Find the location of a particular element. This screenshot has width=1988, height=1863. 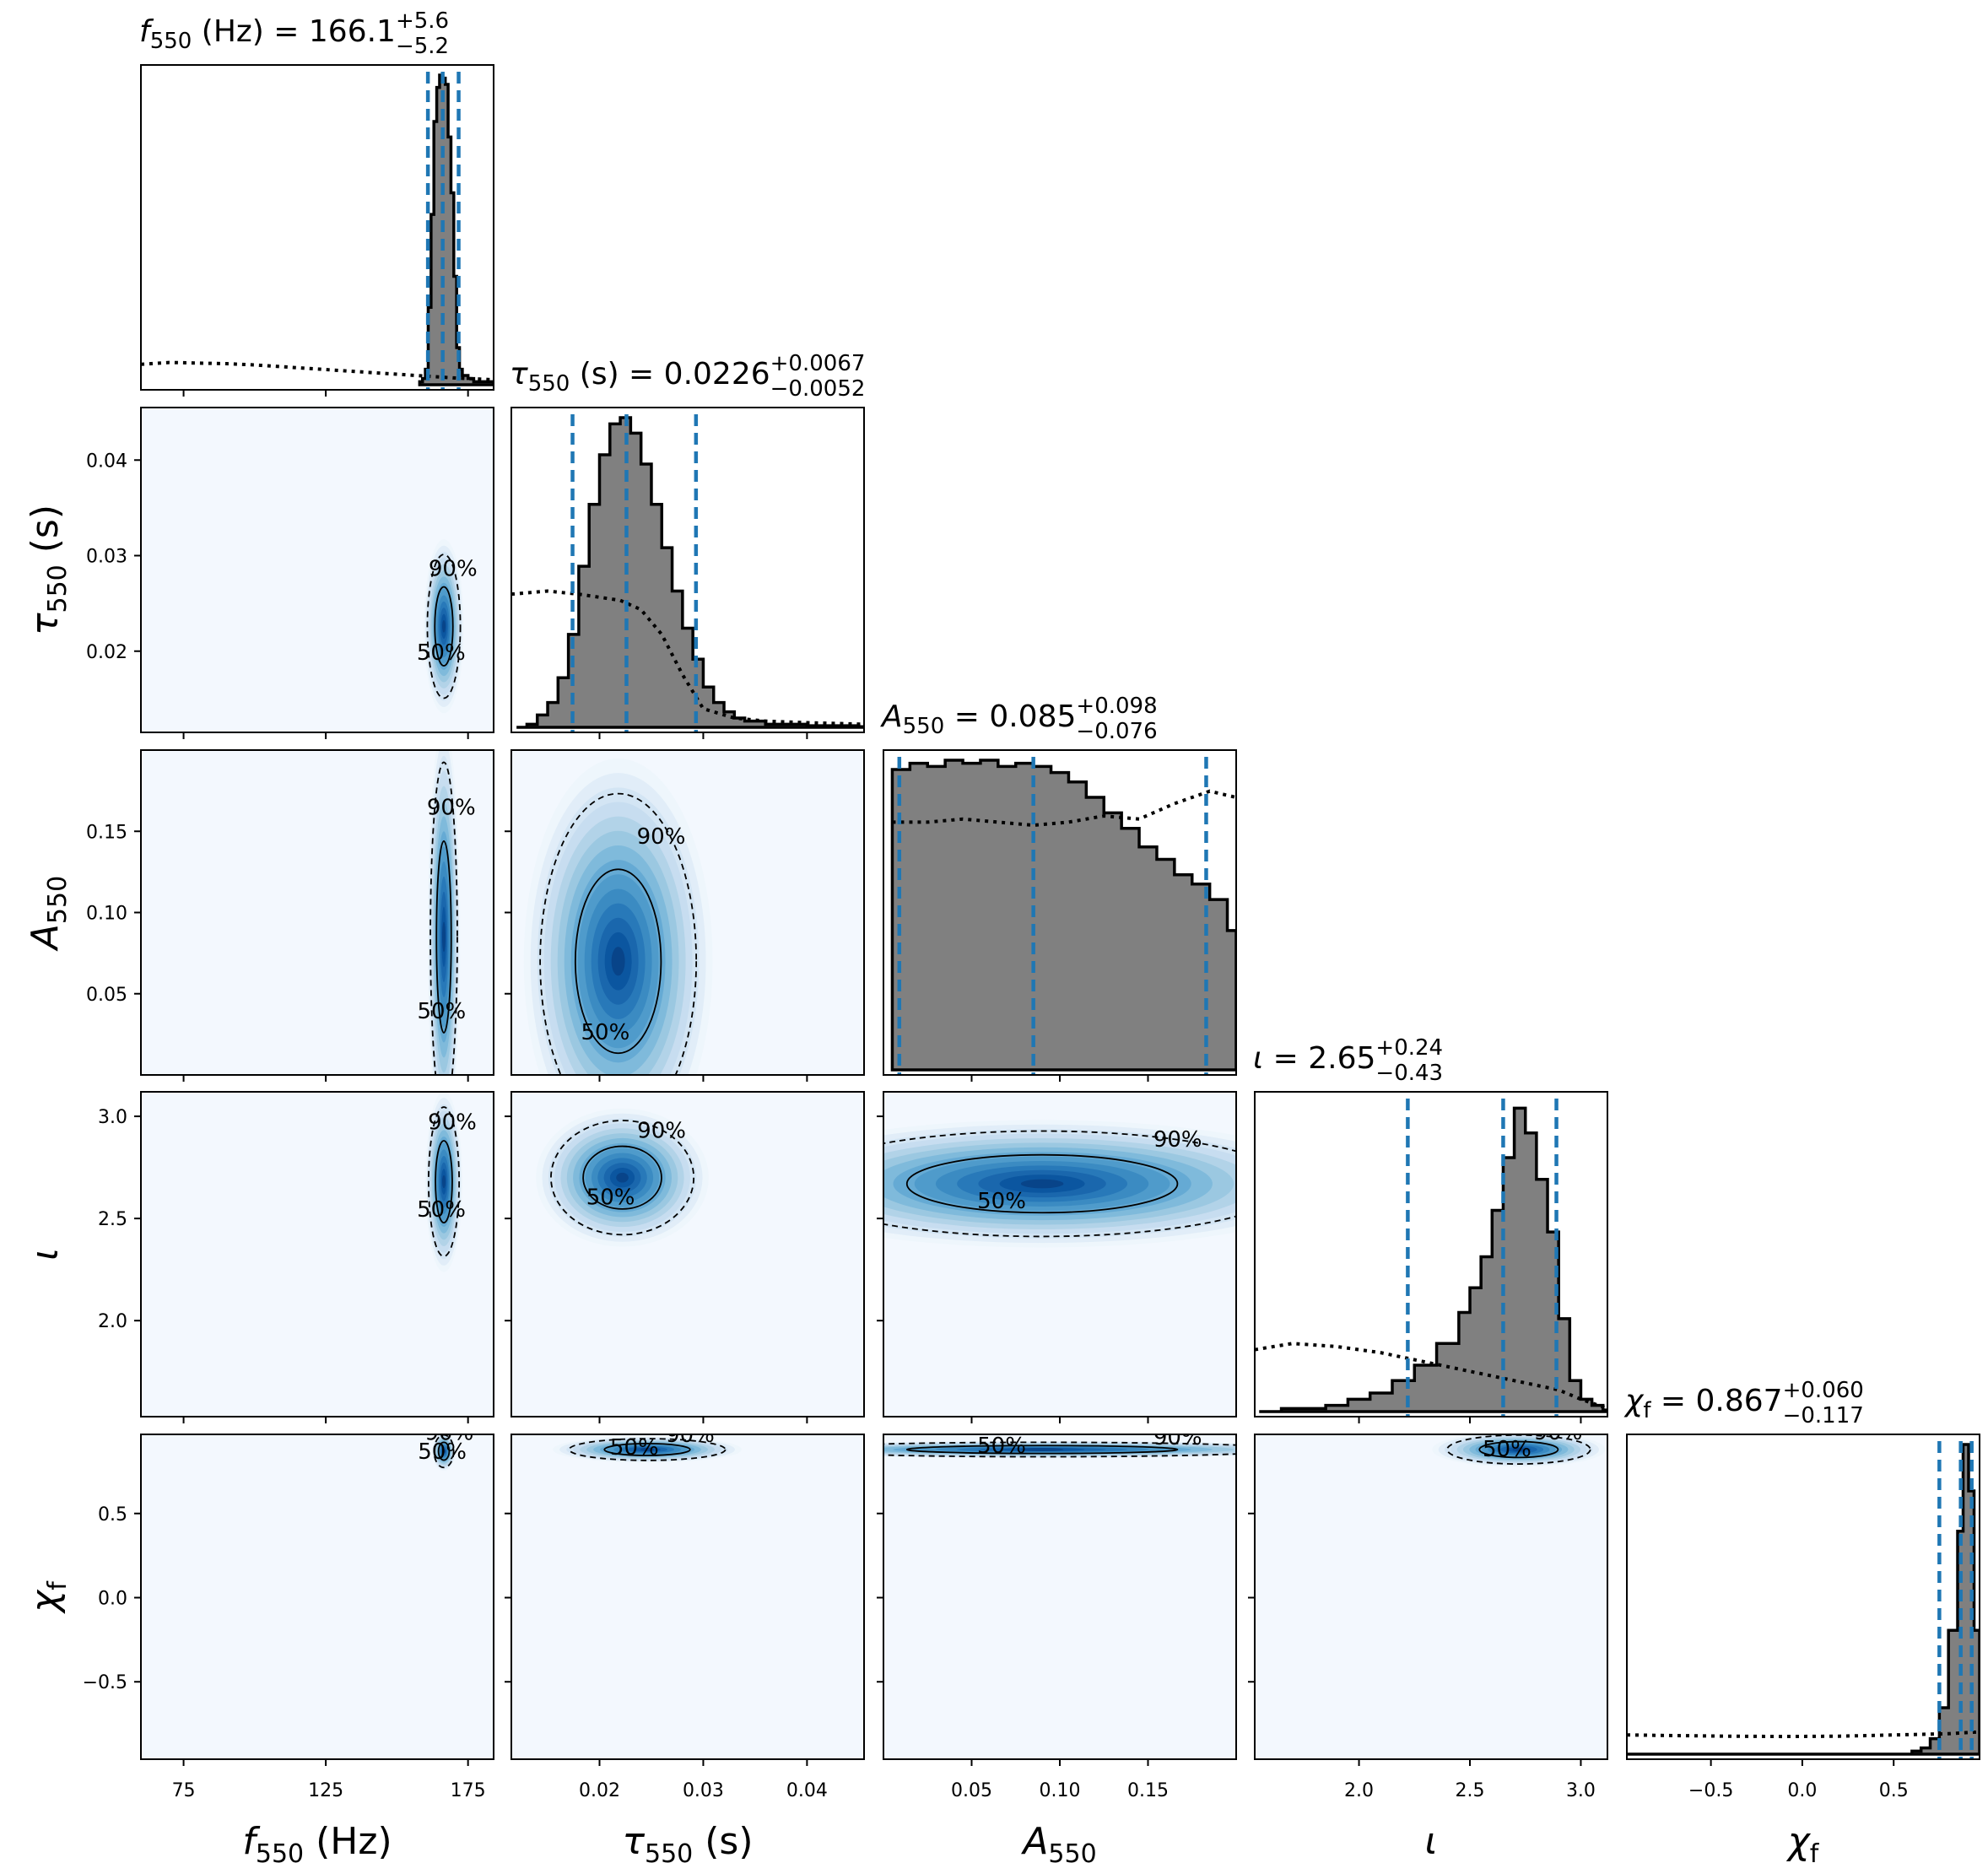

density-panel-f550-chif is located at coordinates (318, 1596).